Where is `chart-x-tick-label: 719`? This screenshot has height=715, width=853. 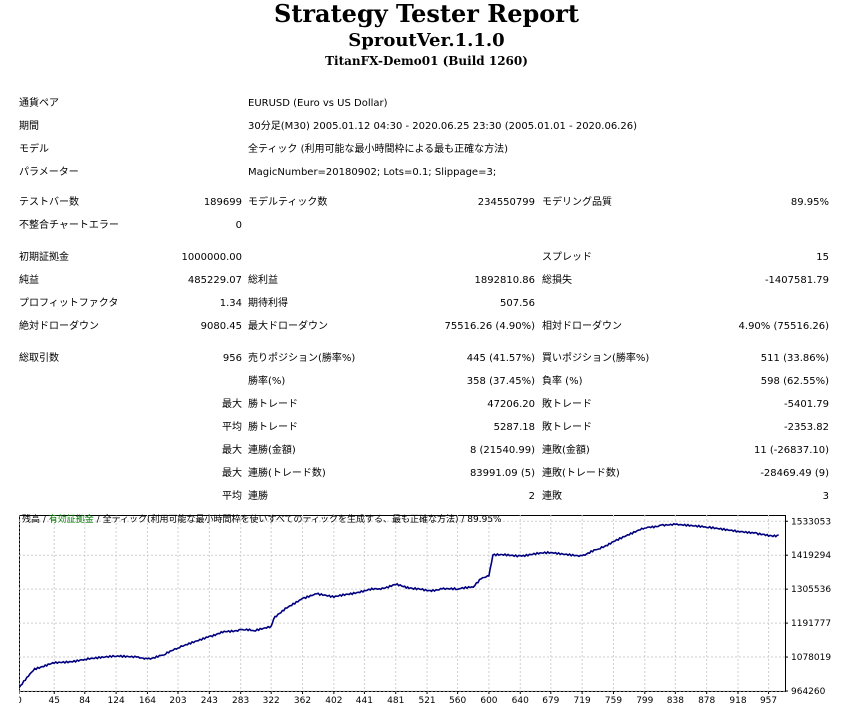 chart-x-tick-label: 719 is located at coordinates (582, 701).